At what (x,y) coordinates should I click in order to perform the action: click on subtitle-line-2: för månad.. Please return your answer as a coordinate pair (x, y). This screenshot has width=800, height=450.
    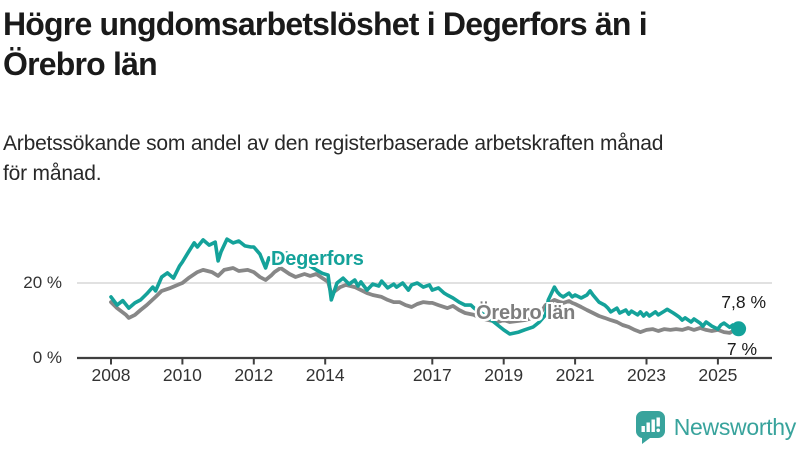
    Looking at the image, I should click on (52, 173).